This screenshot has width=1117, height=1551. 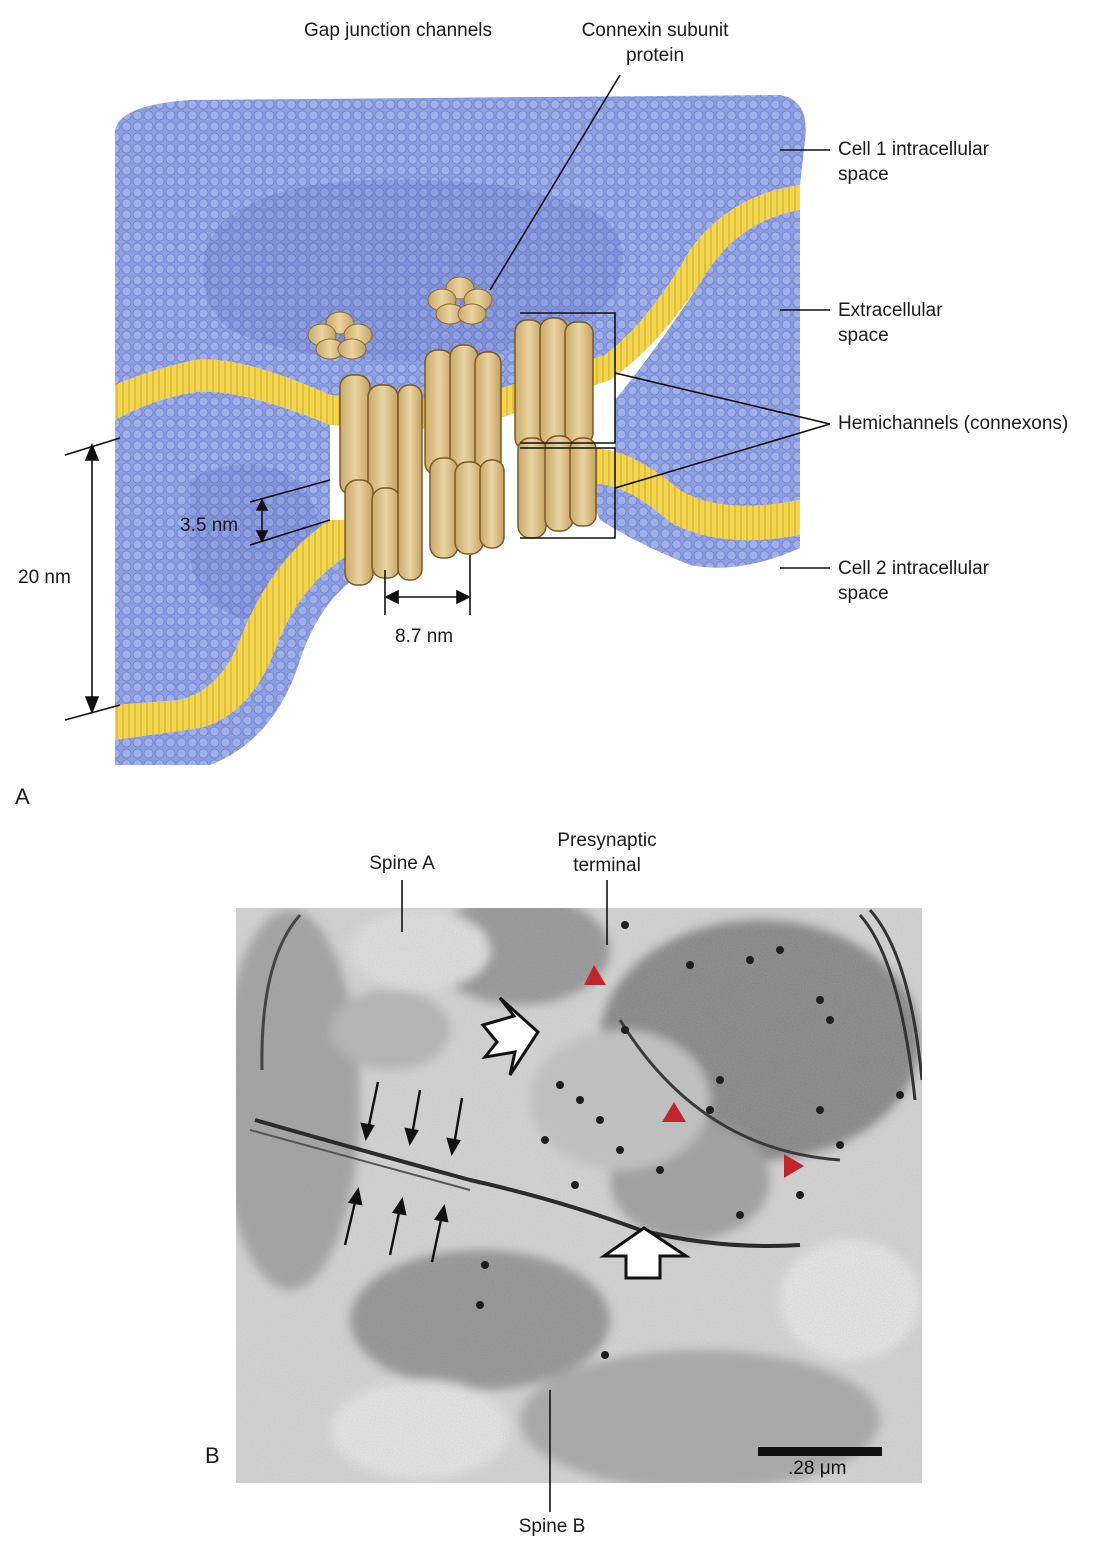 I want to click on dimension-20nm-label: 20 nm, so click(x=44, y=577).